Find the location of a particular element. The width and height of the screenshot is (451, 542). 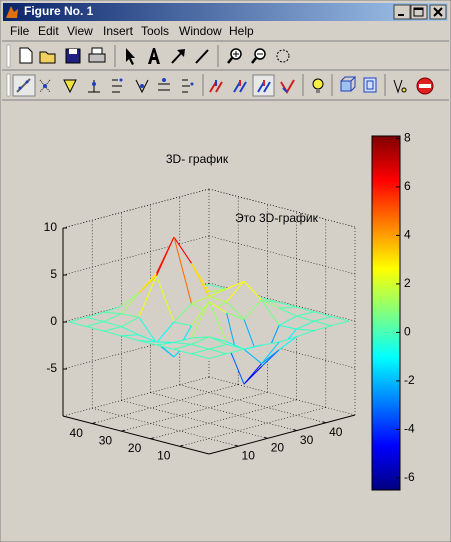

menu-item: Insert is located at coordinates (118, 31).